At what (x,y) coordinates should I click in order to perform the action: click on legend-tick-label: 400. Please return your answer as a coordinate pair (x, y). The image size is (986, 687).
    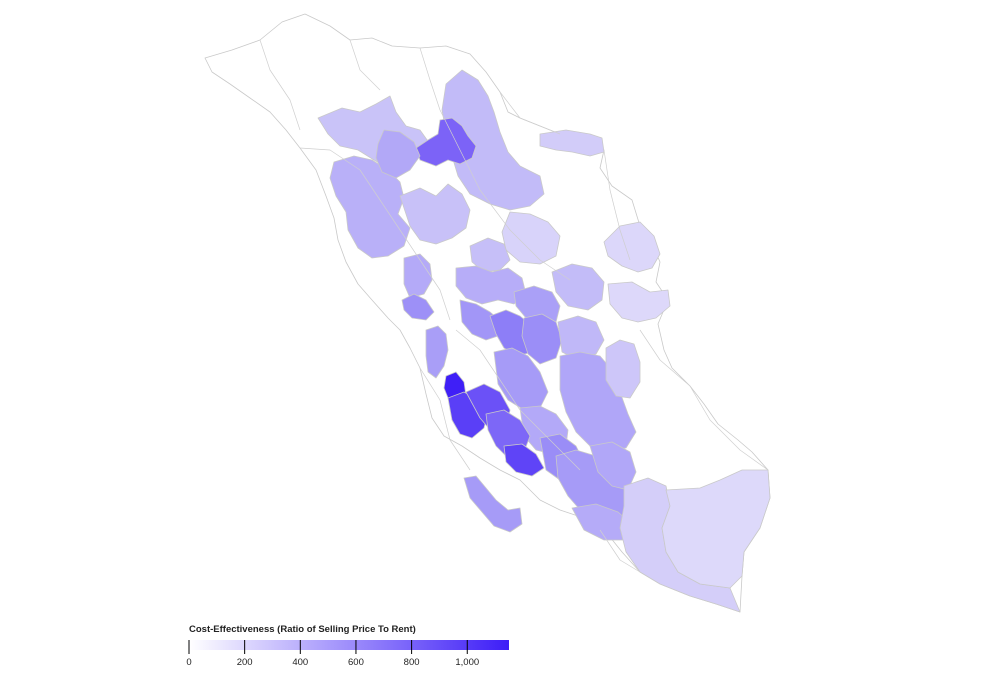
    Looking at the image, I should click on (300, 662).